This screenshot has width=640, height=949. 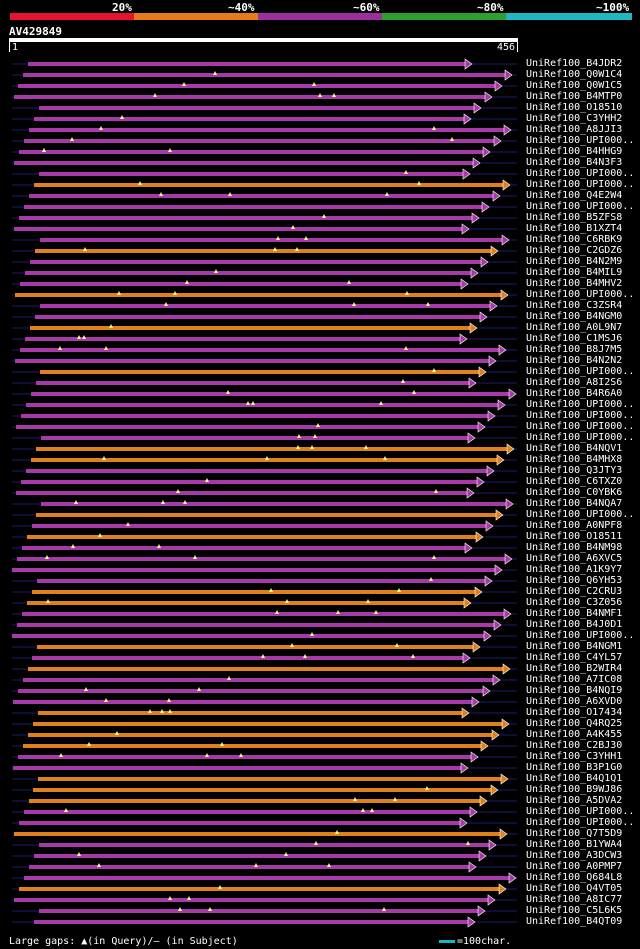 I want to click on hit-label: UniRef100_C0YBK6, so click(x=574, y=492).